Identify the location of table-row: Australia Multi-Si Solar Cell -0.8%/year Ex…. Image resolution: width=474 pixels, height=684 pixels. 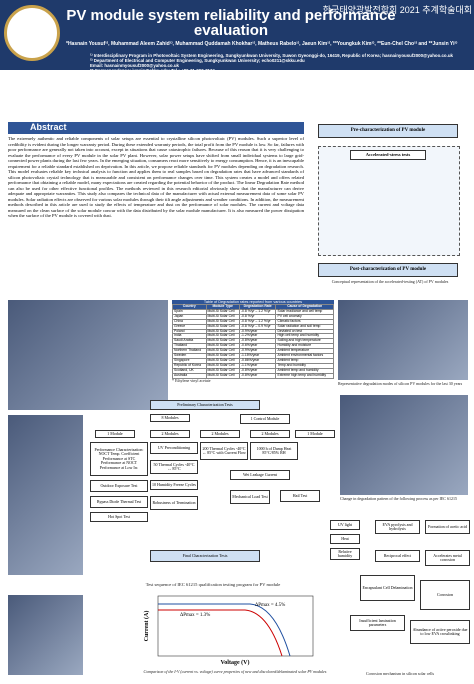
(253, 375).